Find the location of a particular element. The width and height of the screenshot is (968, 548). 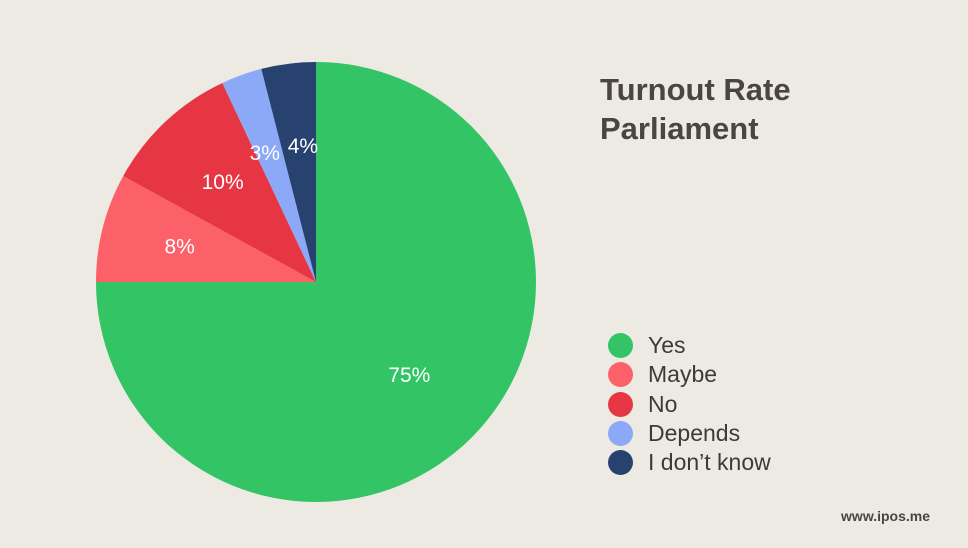

legend-label: No is located at coordinates (663, 403).